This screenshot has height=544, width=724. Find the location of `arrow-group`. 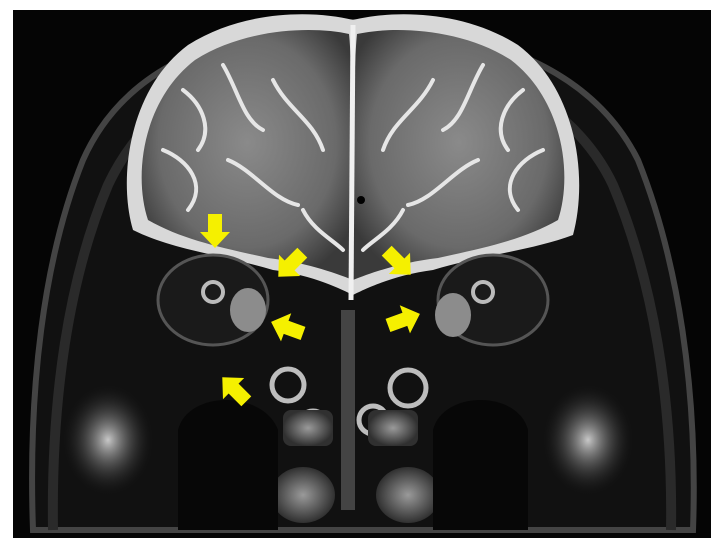

arrow-group is located at coordinates (310, 310).